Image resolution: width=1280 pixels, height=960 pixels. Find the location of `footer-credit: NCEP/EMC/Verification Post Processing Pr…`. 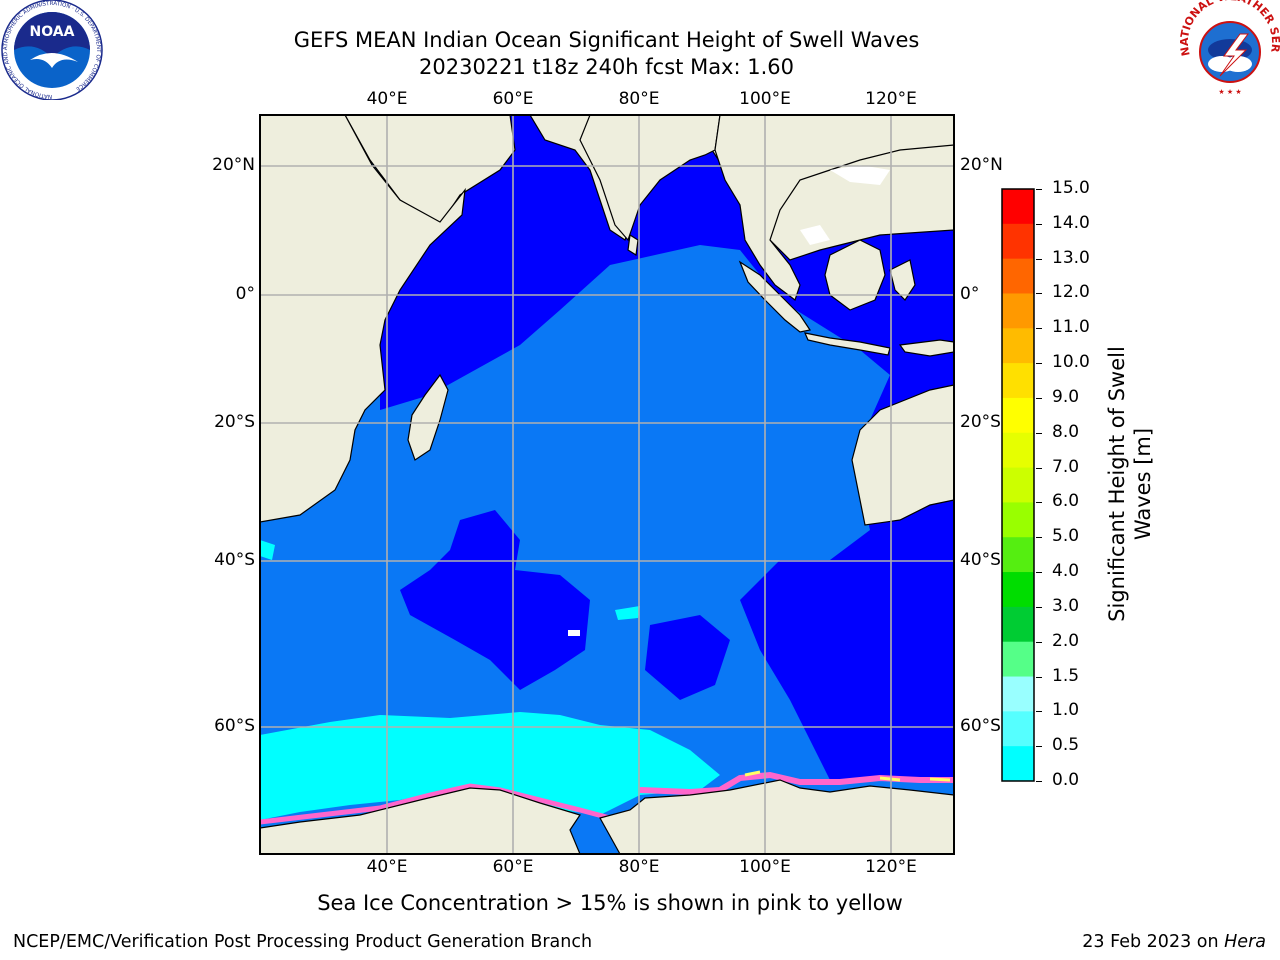

footer-credit: NCEP/EMC/Verification Post Processing Pr… is located at coordinates (303, 942).